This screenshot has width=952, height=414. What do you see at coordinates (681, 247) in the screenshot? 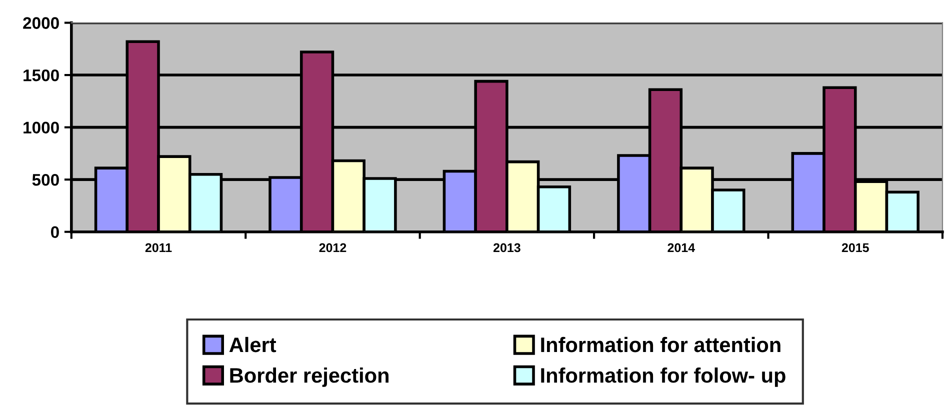
I see `x-tick-label: 2014` at bounding box center [681, 247].